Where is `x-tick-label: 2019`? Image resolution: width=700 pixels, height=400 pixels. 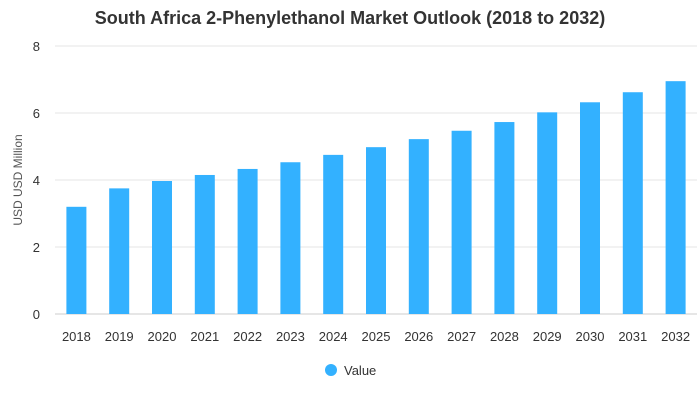
x-tick-label: 2019 is located at coordinates (119, 336).